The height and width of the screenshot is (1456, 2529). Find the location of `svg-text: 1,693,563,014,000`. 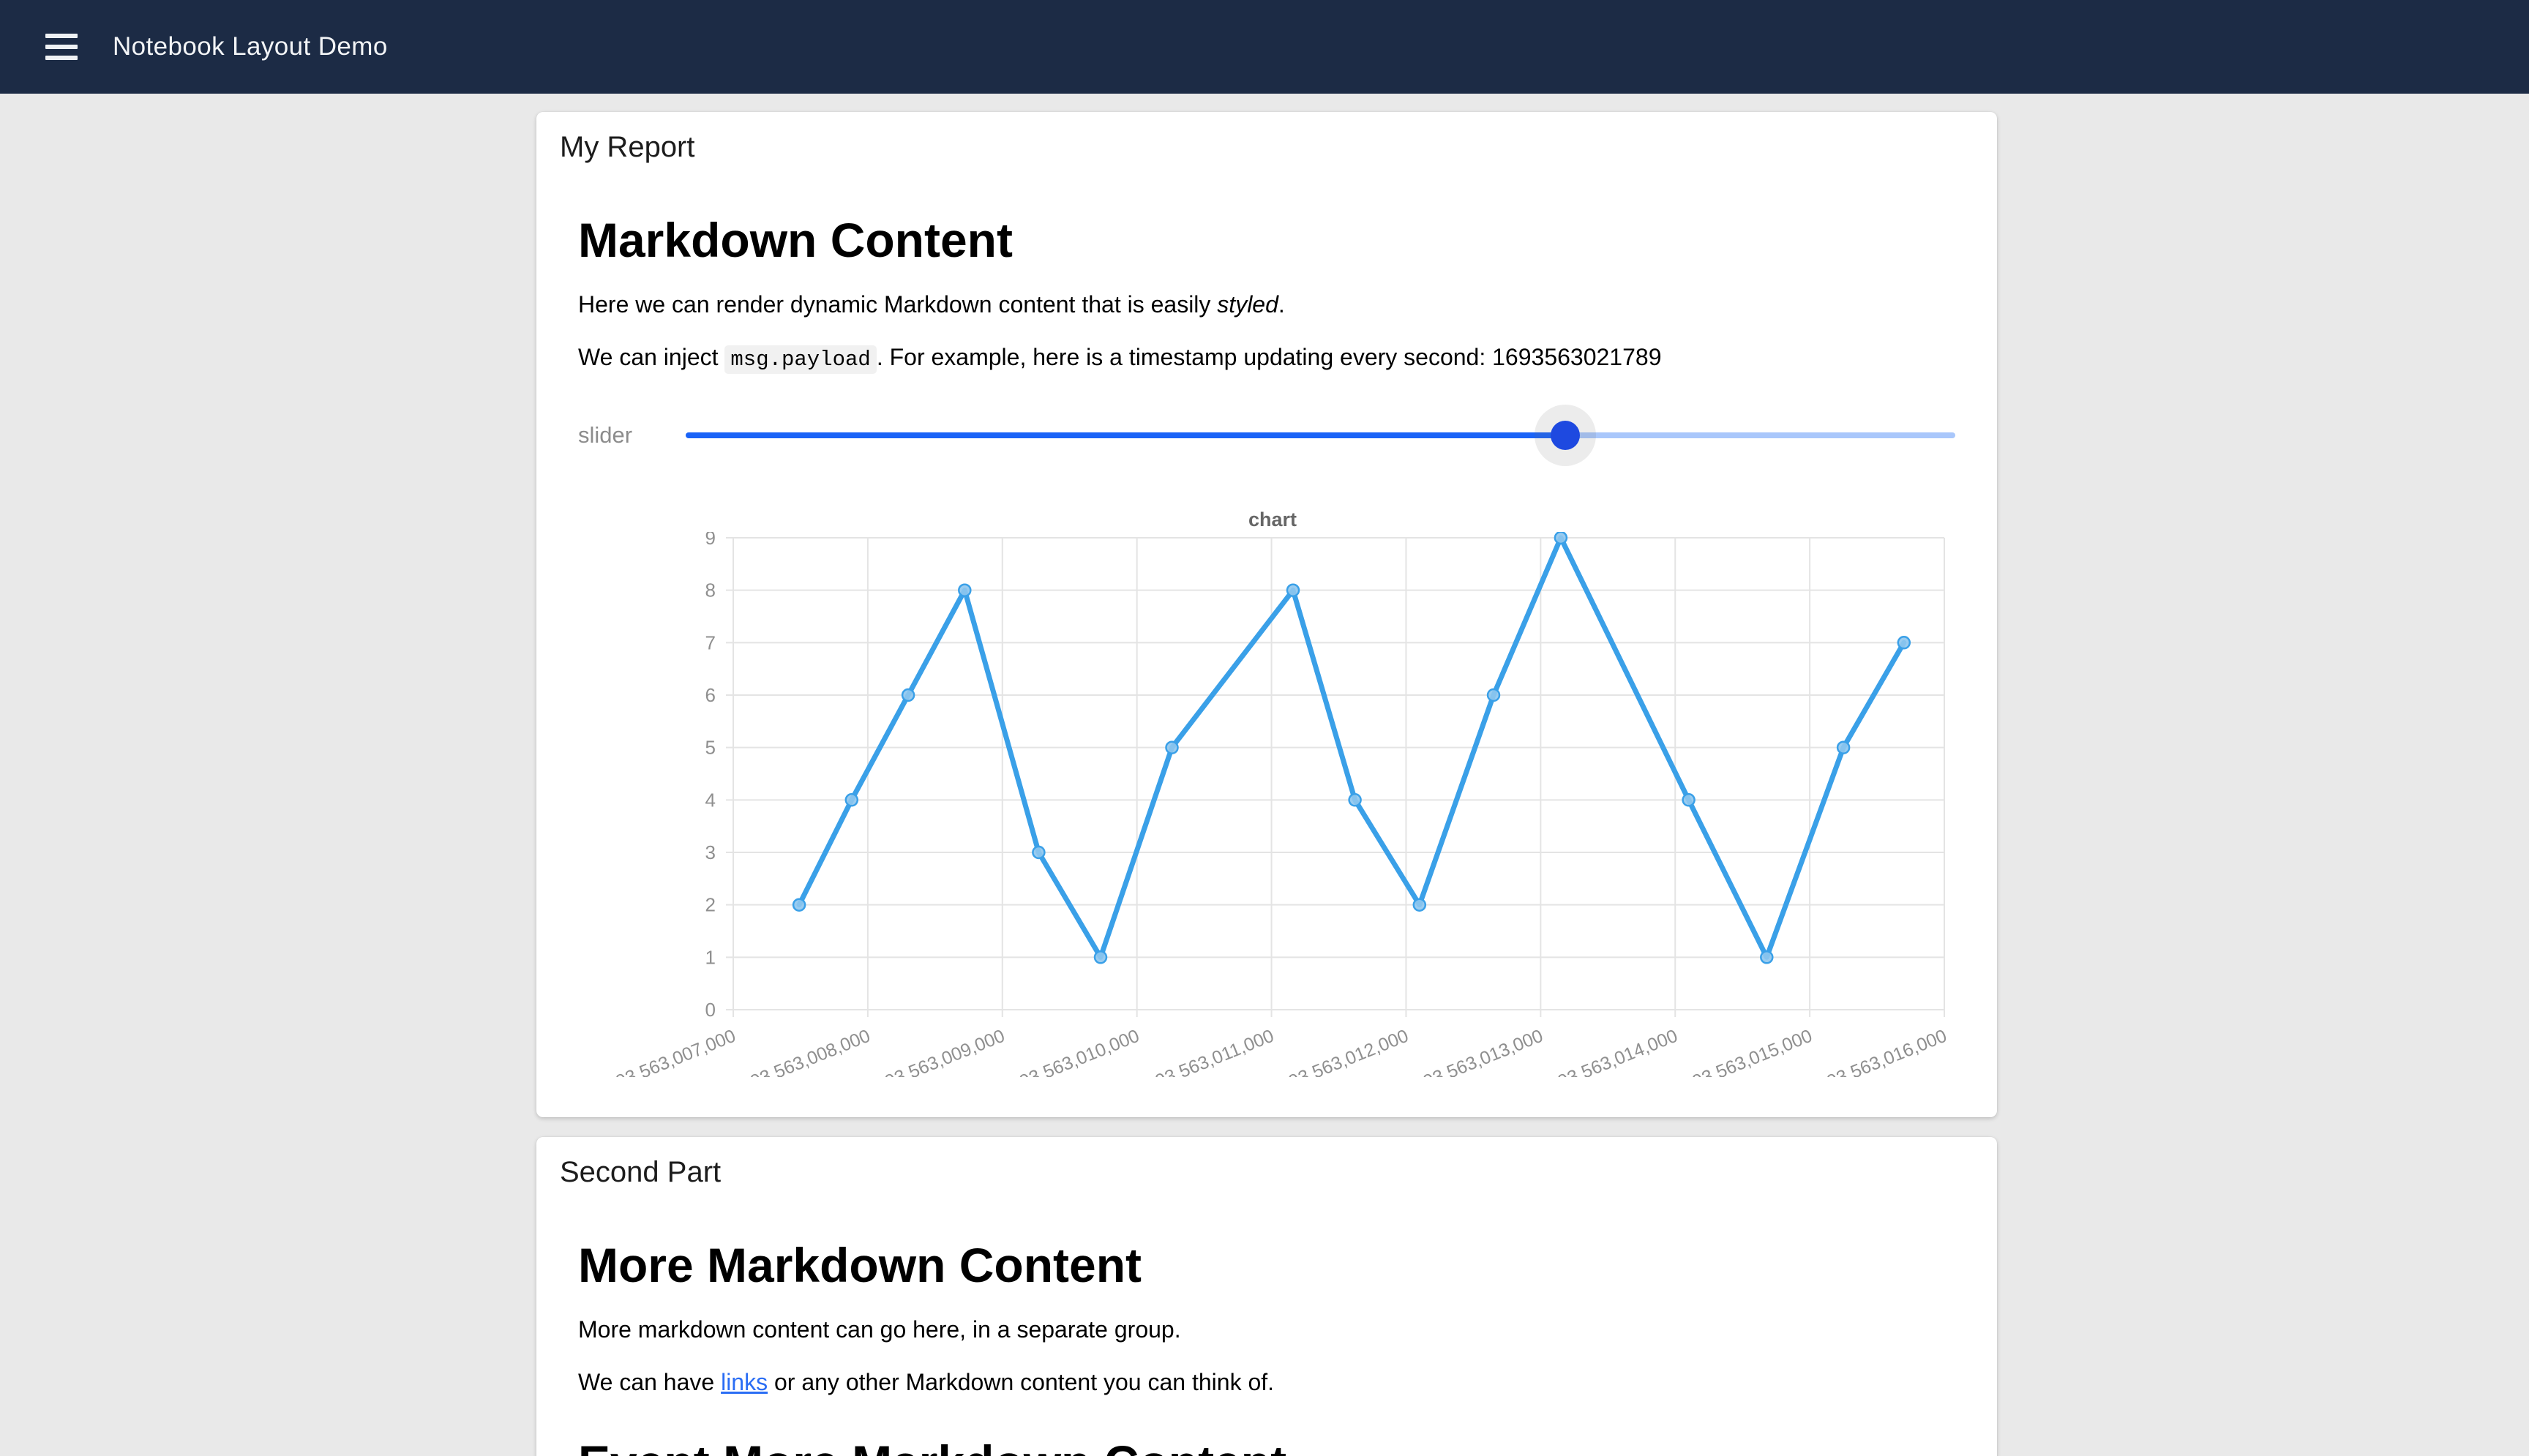

svg-text: 1,693,563,014,000 is located at coordinates (1606, 1051).